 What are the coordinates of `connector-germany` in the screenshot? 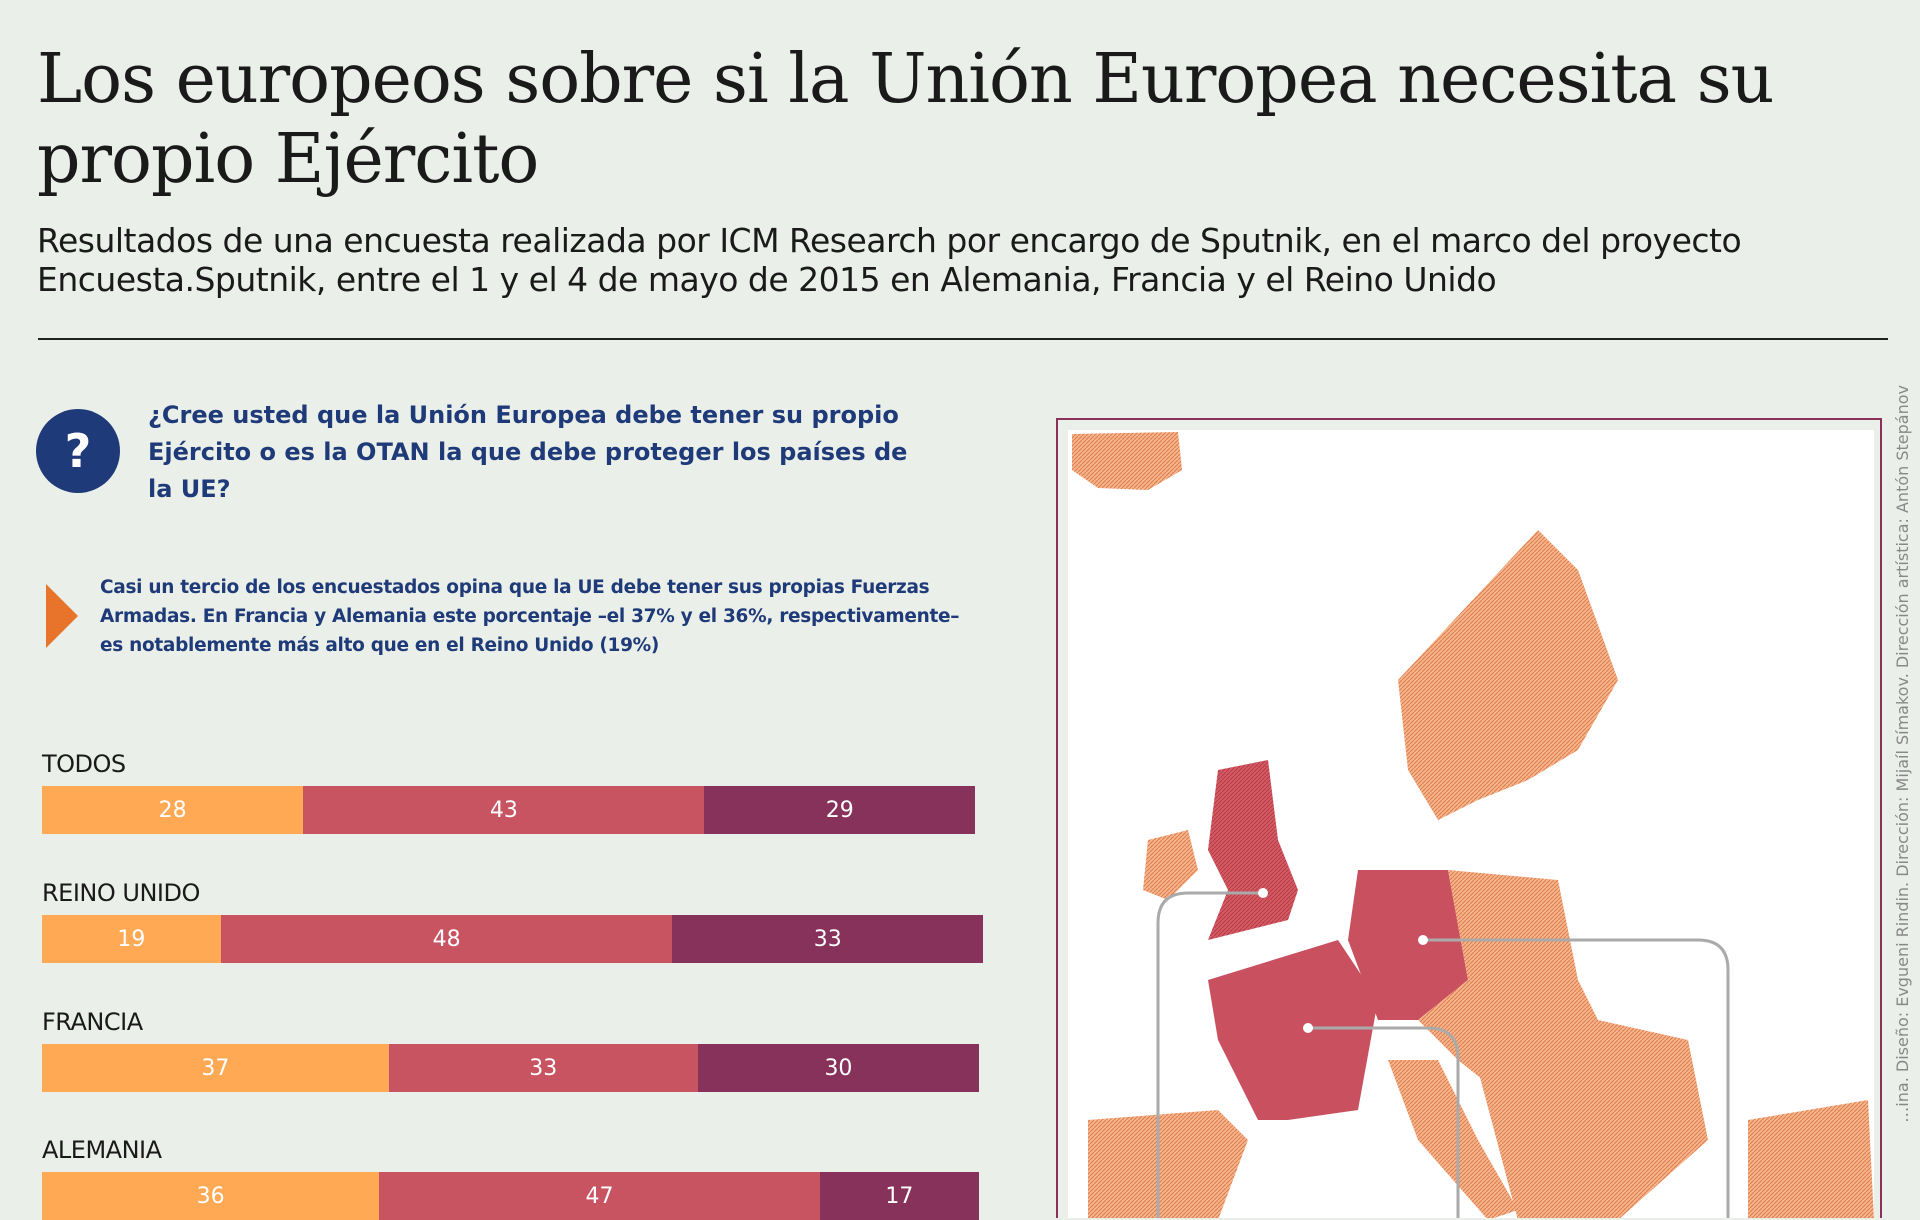 It's located at (1576, 1078).